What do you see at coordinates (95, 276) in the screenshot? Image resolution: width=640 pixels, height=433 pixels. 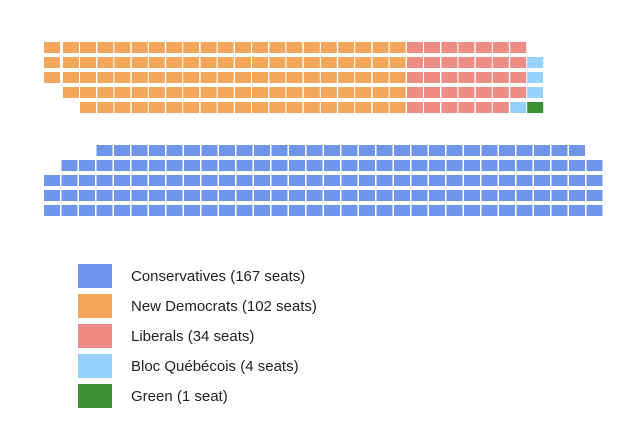 I see `legend-swatch-conservatives` at bounding box center [95, 276].